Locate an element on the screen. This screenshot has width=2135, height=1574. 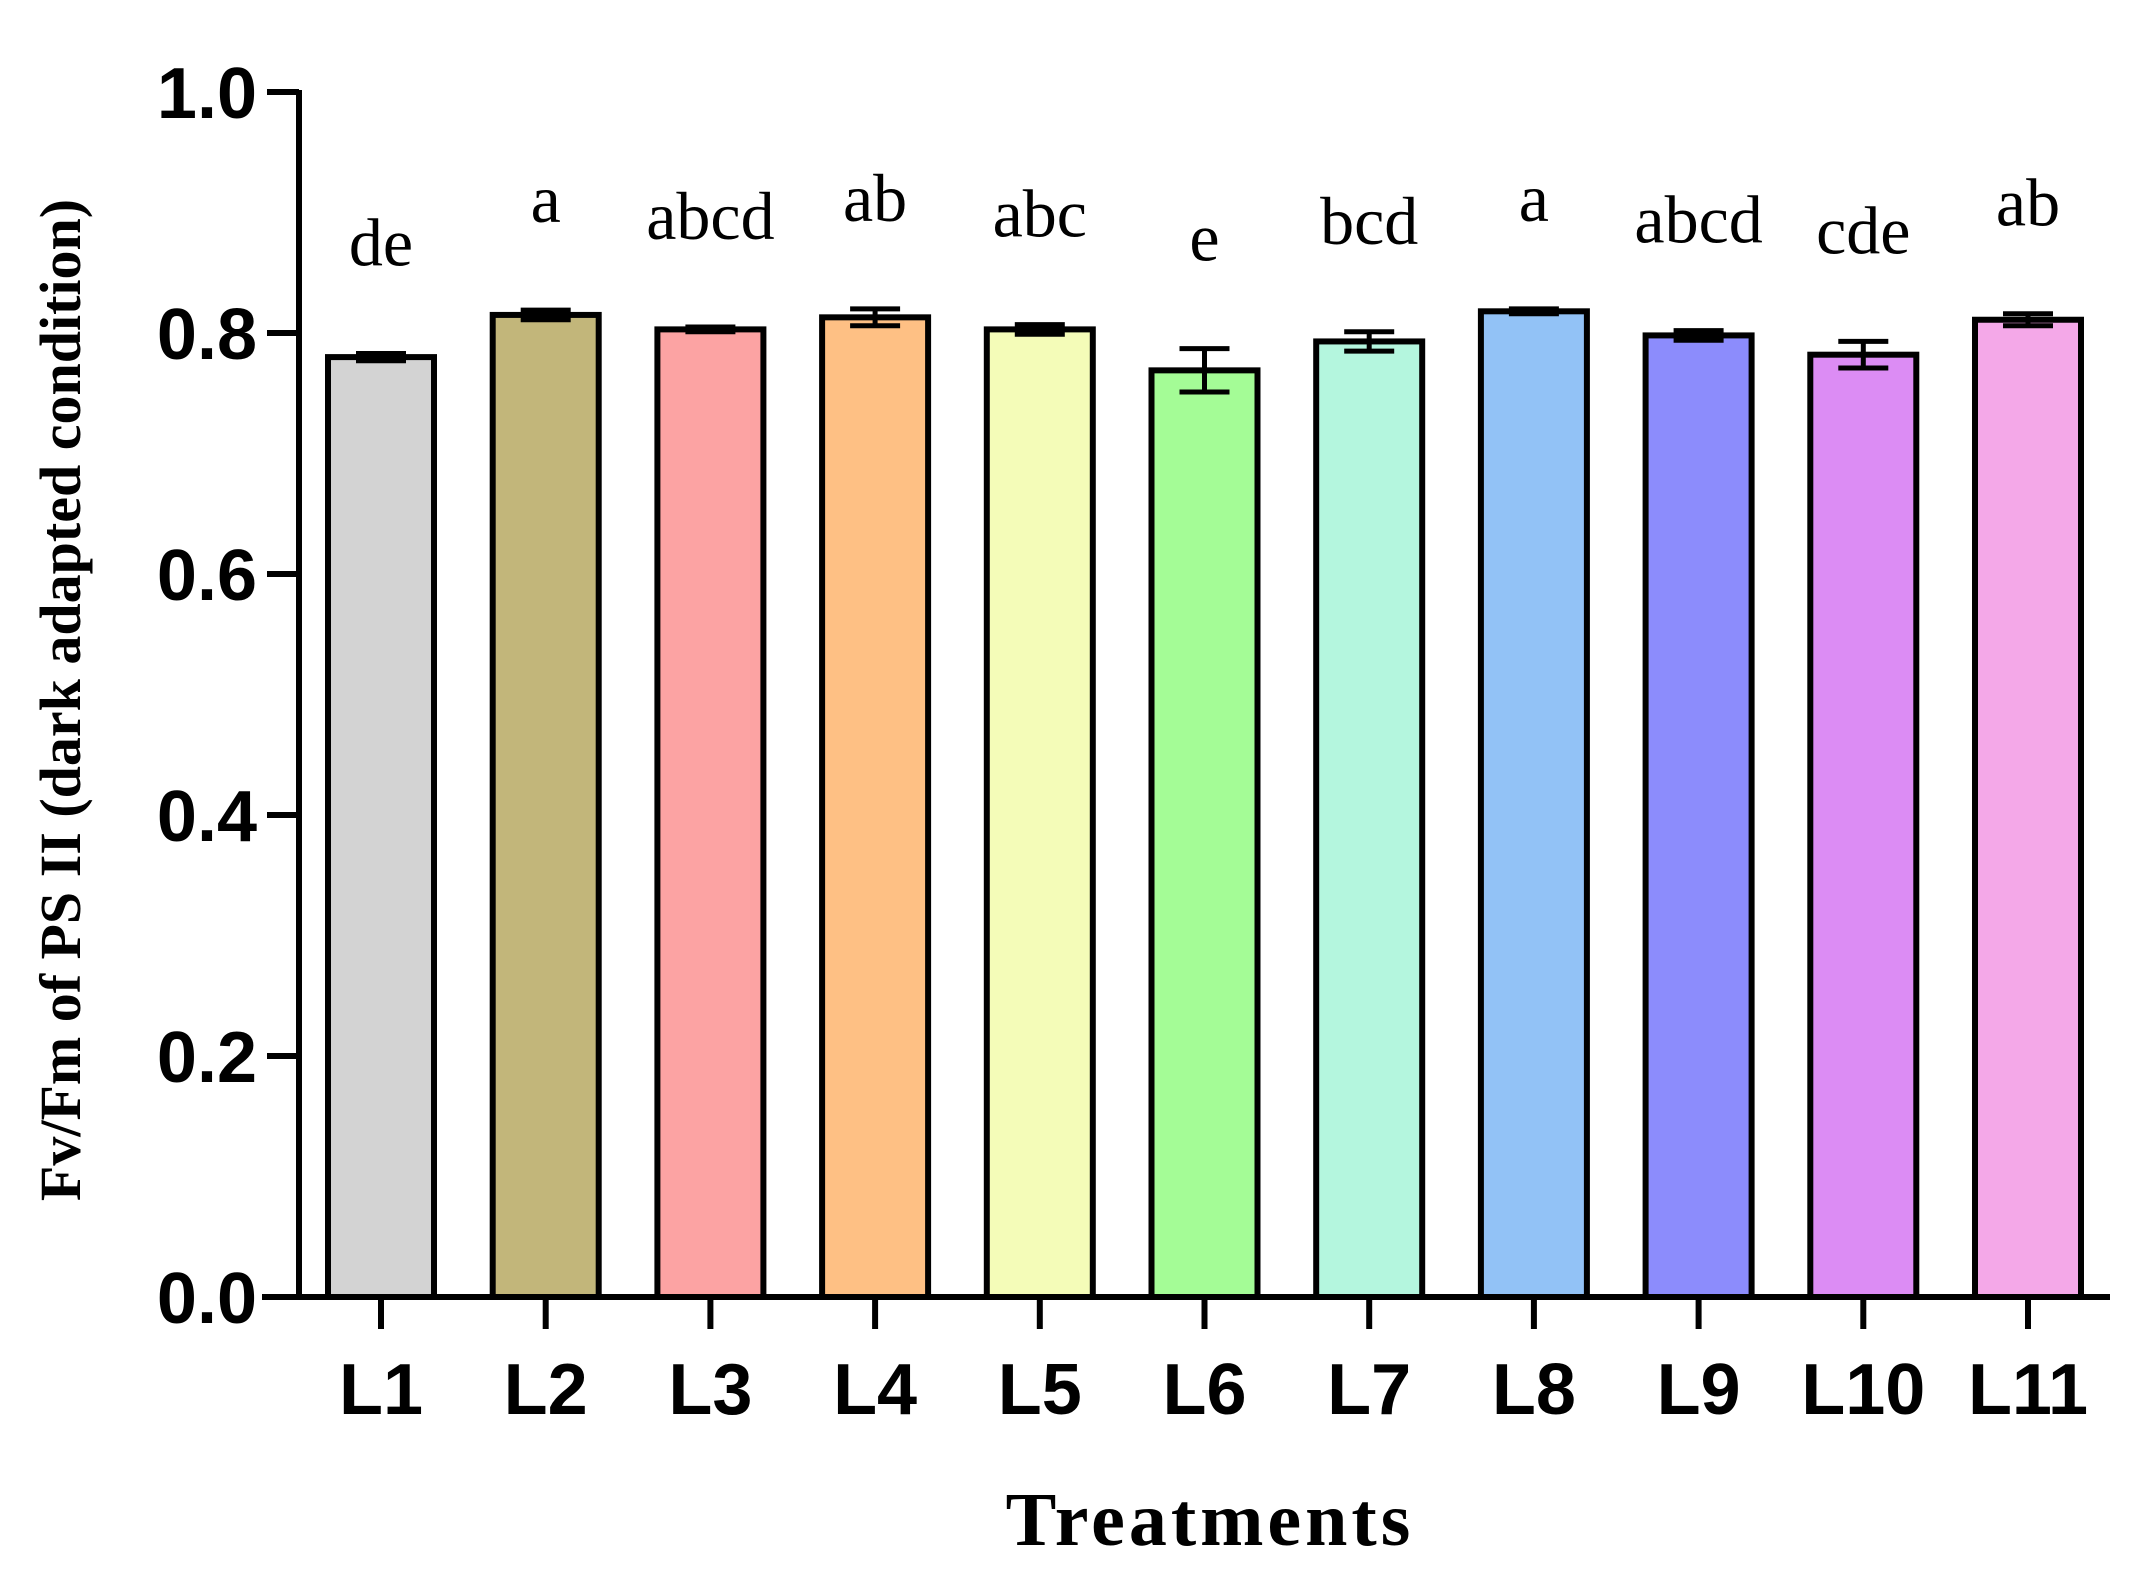
x-axis-title: Treatments is located at coordinates (1210, 1520).